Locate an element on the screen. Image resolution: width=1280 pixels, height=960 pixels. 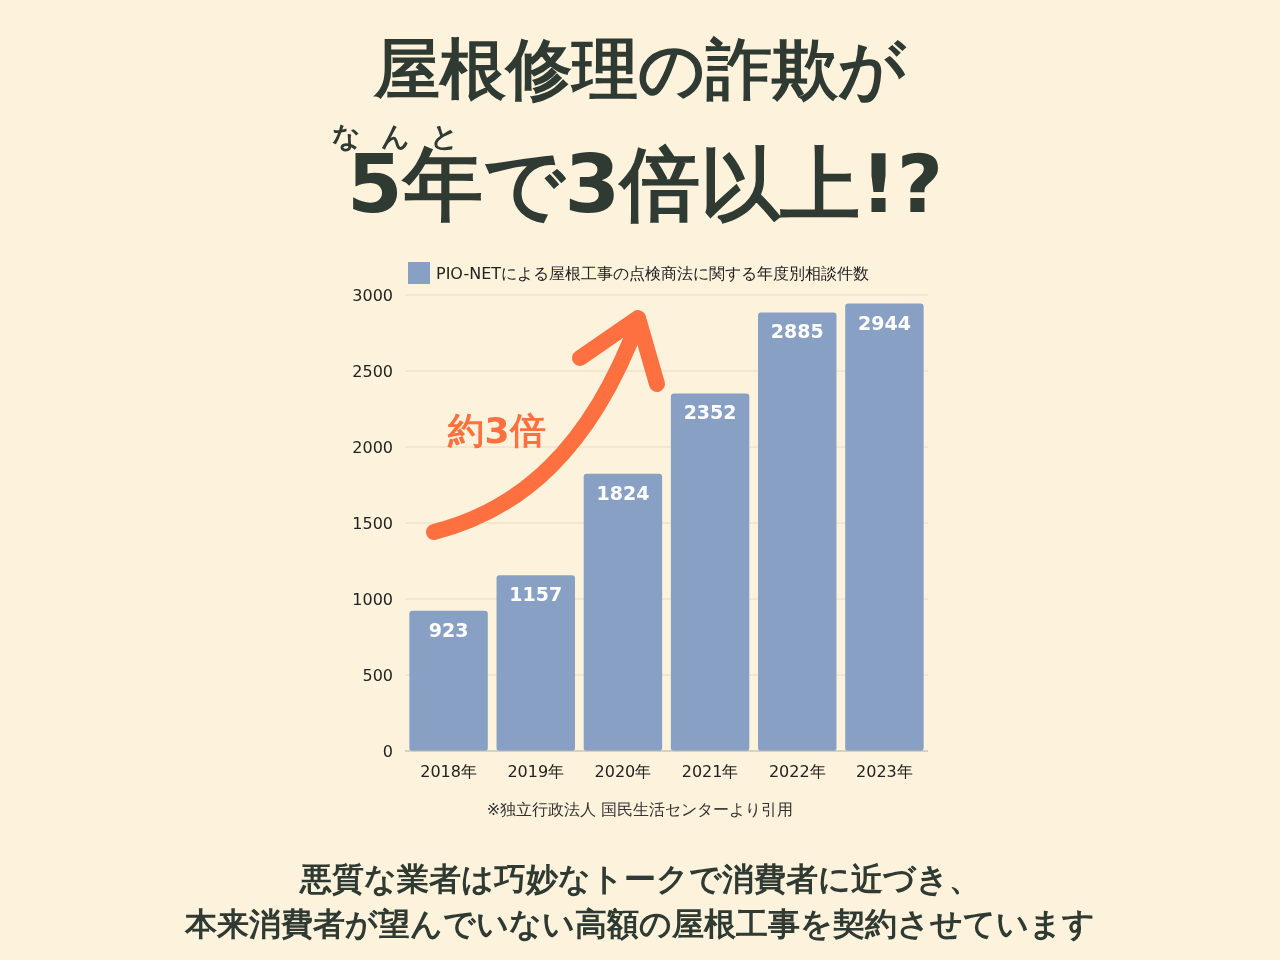
annotation: 約3倍 is located at coordinates (496, 430).